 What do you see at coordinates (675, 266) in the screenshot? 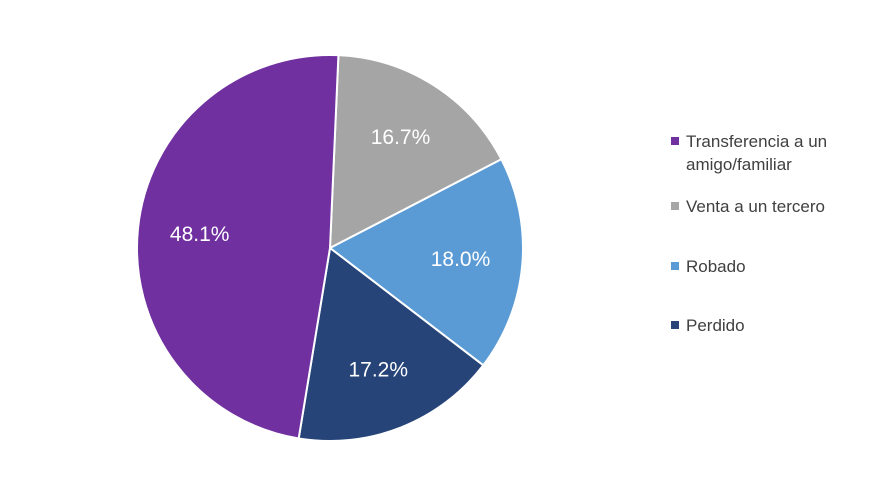
I see `legend-swatch-robado` at bounding box center [675, 266].